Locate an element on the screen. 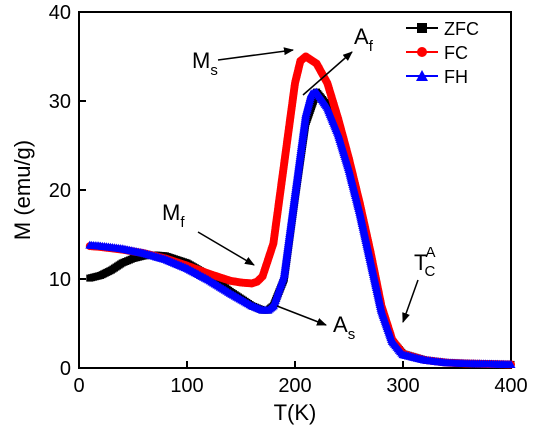 This screenshot has height=439, width=533. annotation-as-label: As is located at coordinates (344, 327).